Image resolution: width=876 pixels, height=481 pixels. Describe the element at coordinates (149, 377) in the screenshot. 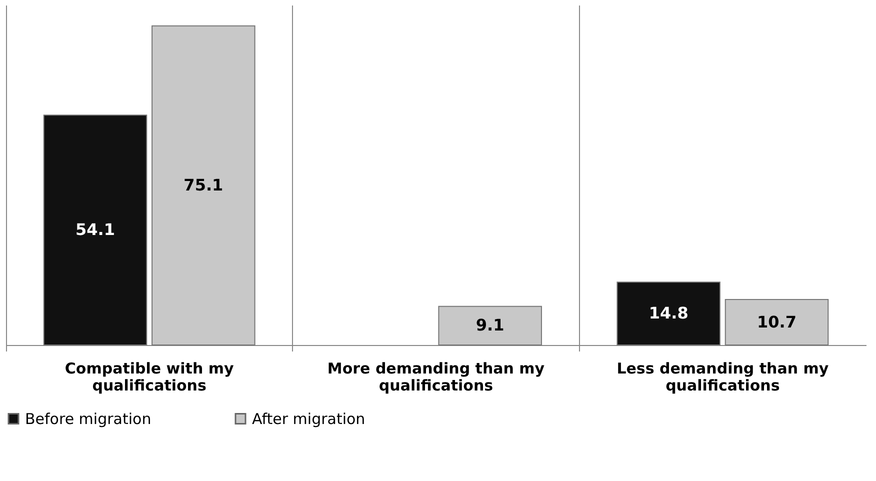

I see `x-tick-label: Compatible with my qualifications` at that location.